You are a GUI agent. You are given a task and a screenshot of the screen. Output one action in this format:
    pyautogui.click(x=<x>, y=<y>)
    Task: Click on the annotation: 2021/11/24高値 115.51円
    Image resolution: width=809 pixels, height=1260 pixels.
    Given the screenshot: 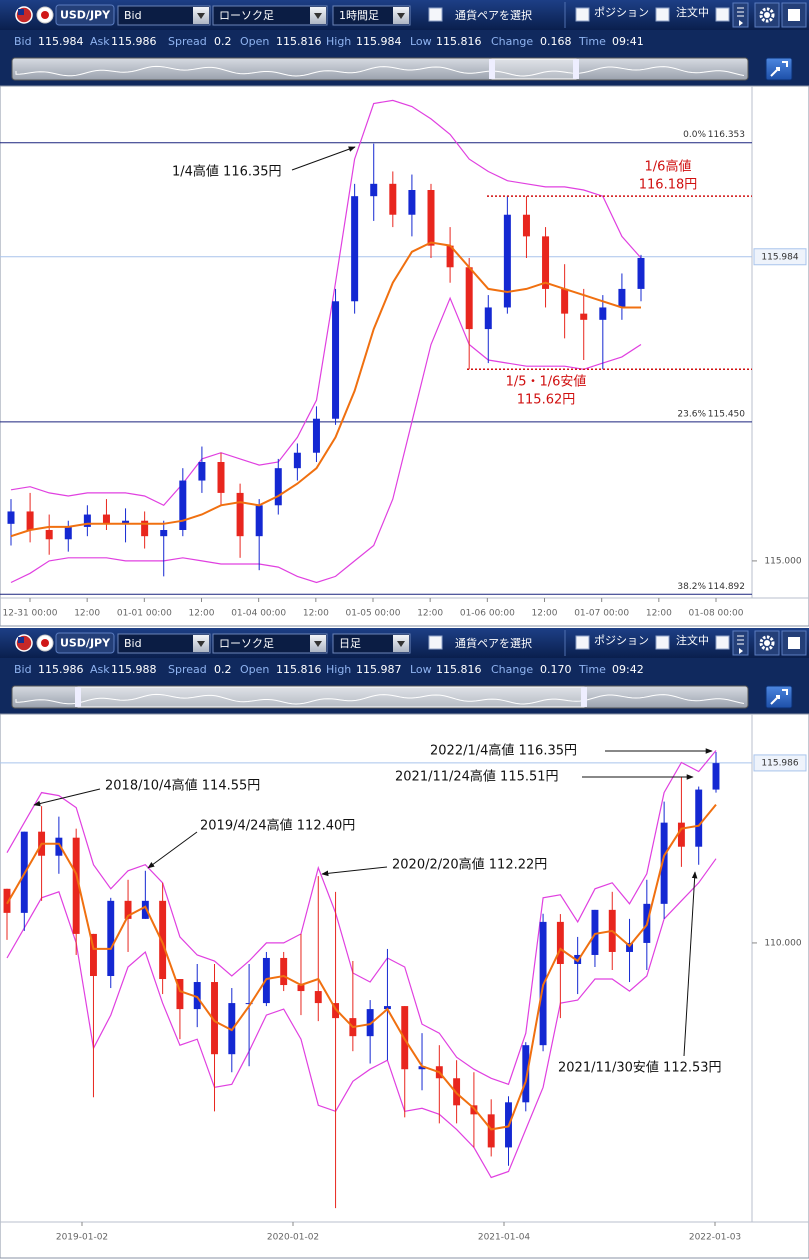 What is the action you would take?
    pyautogui.click(x=477, y=777)
    